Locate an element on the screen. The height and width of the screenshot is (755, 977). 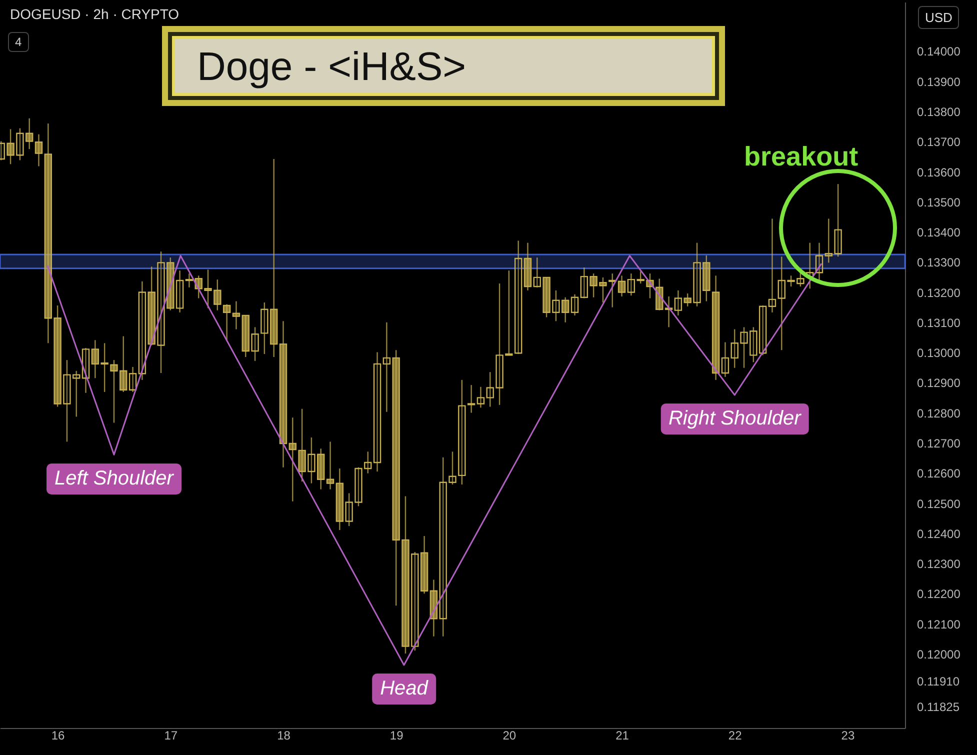
x-tick-label: 16 is located at coordinates (58, 735).